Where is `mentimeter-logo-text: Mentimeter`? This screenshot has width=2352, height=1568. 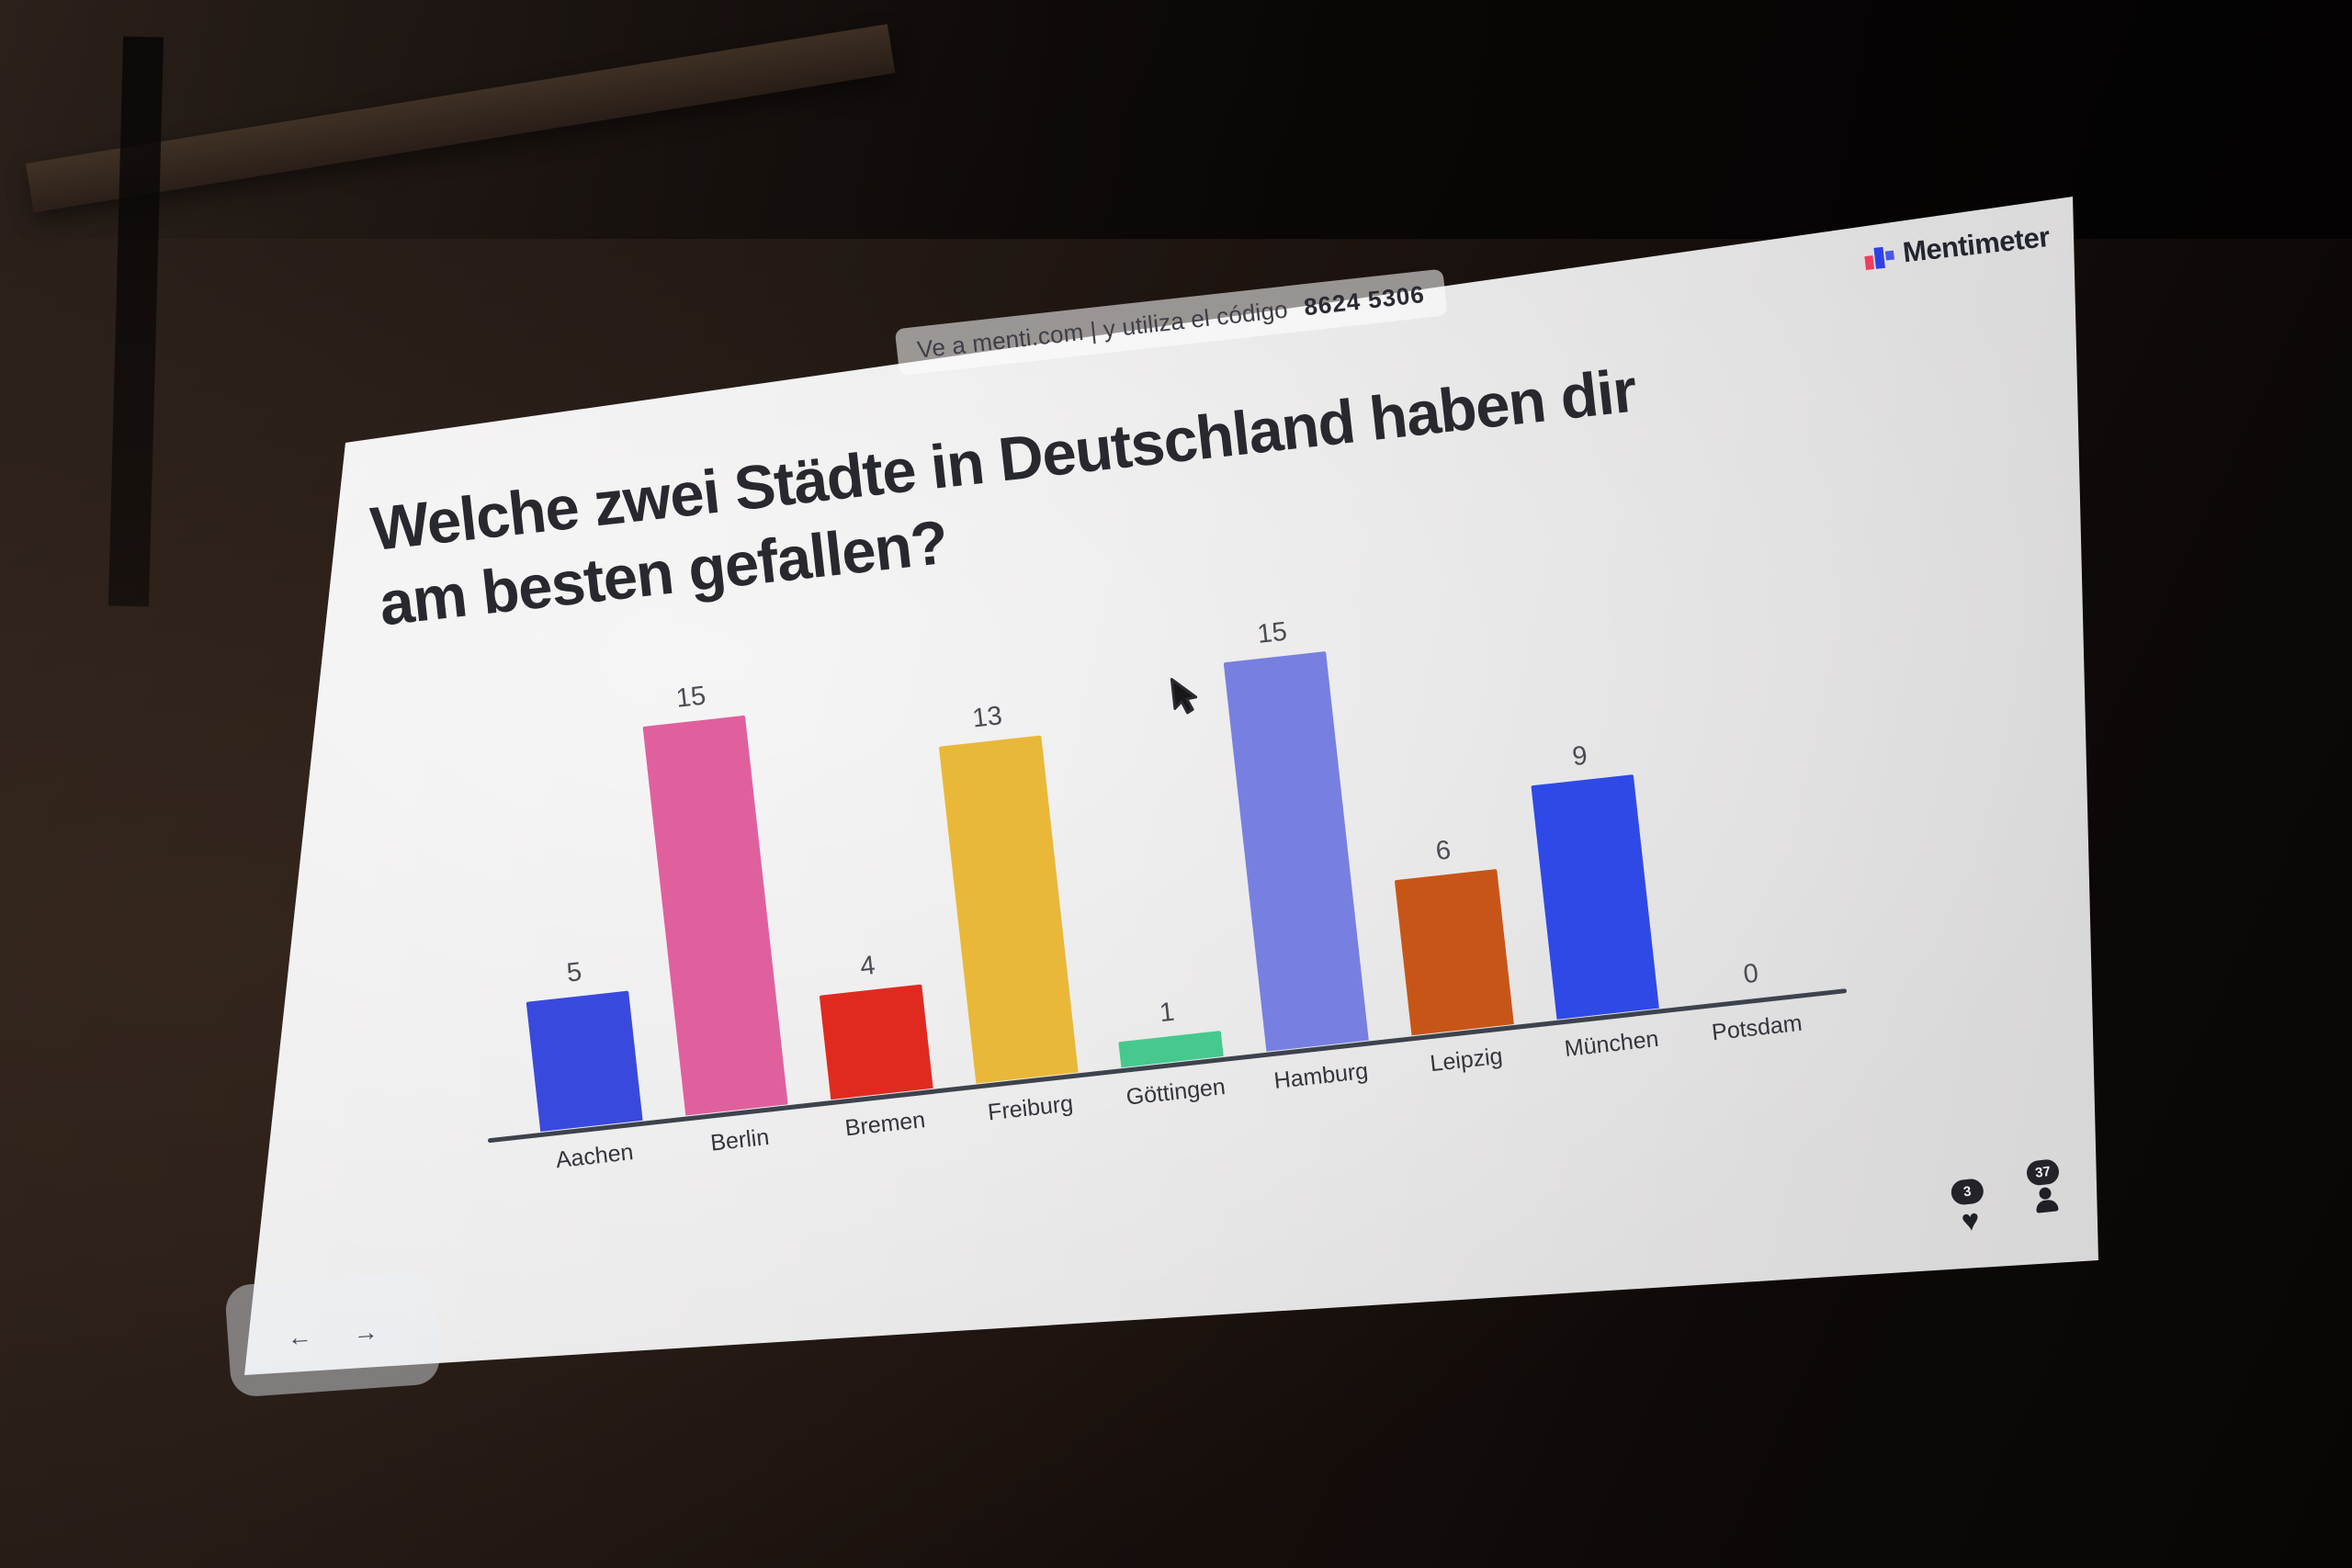 mentimeter-logo-text: Mentimeter is located at coordinates (1976, 245).